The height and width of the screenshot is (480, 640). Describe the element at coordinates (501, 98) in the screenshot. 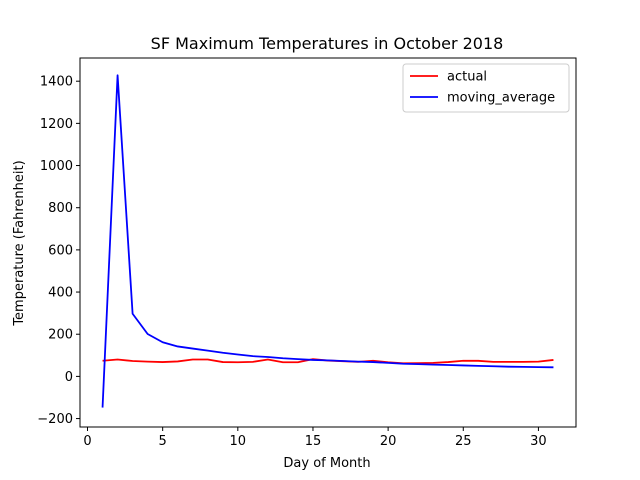

I see `legend-label-moving_average: moving_average` at that location.